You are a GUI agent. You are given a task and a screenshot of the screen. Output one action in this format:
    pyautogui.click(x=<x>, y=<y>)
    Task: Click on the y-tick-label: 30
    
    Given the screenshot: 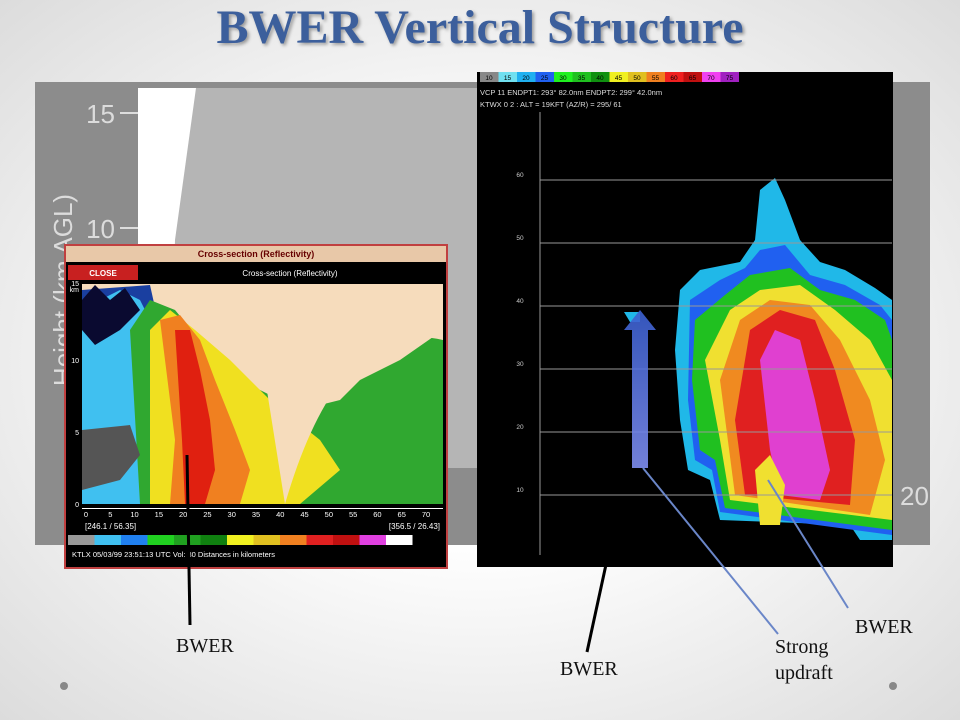 What is the action you would take?
    pyautogui.click(x=520, y=364)
    